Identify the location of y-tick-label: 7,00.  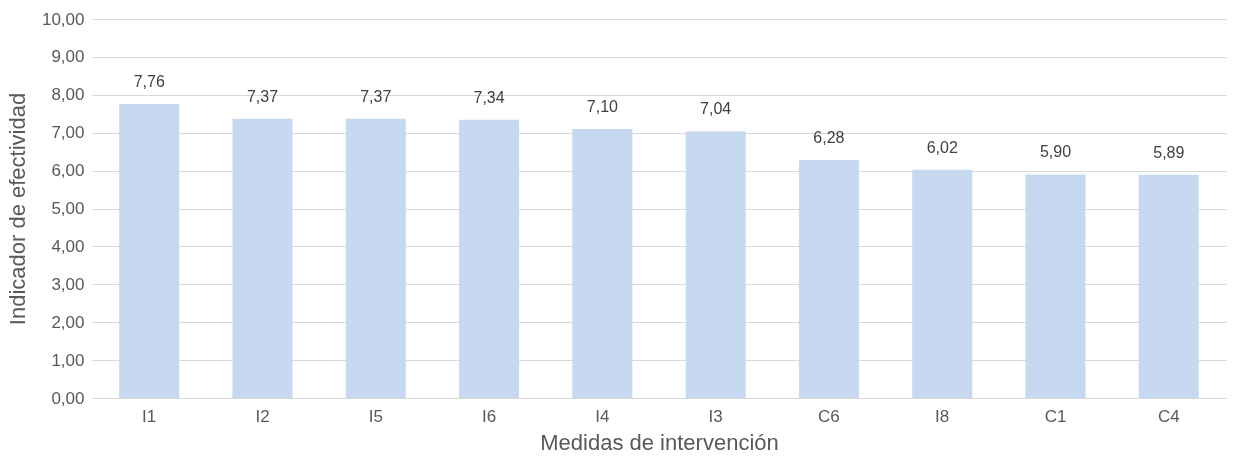
(68, 133).